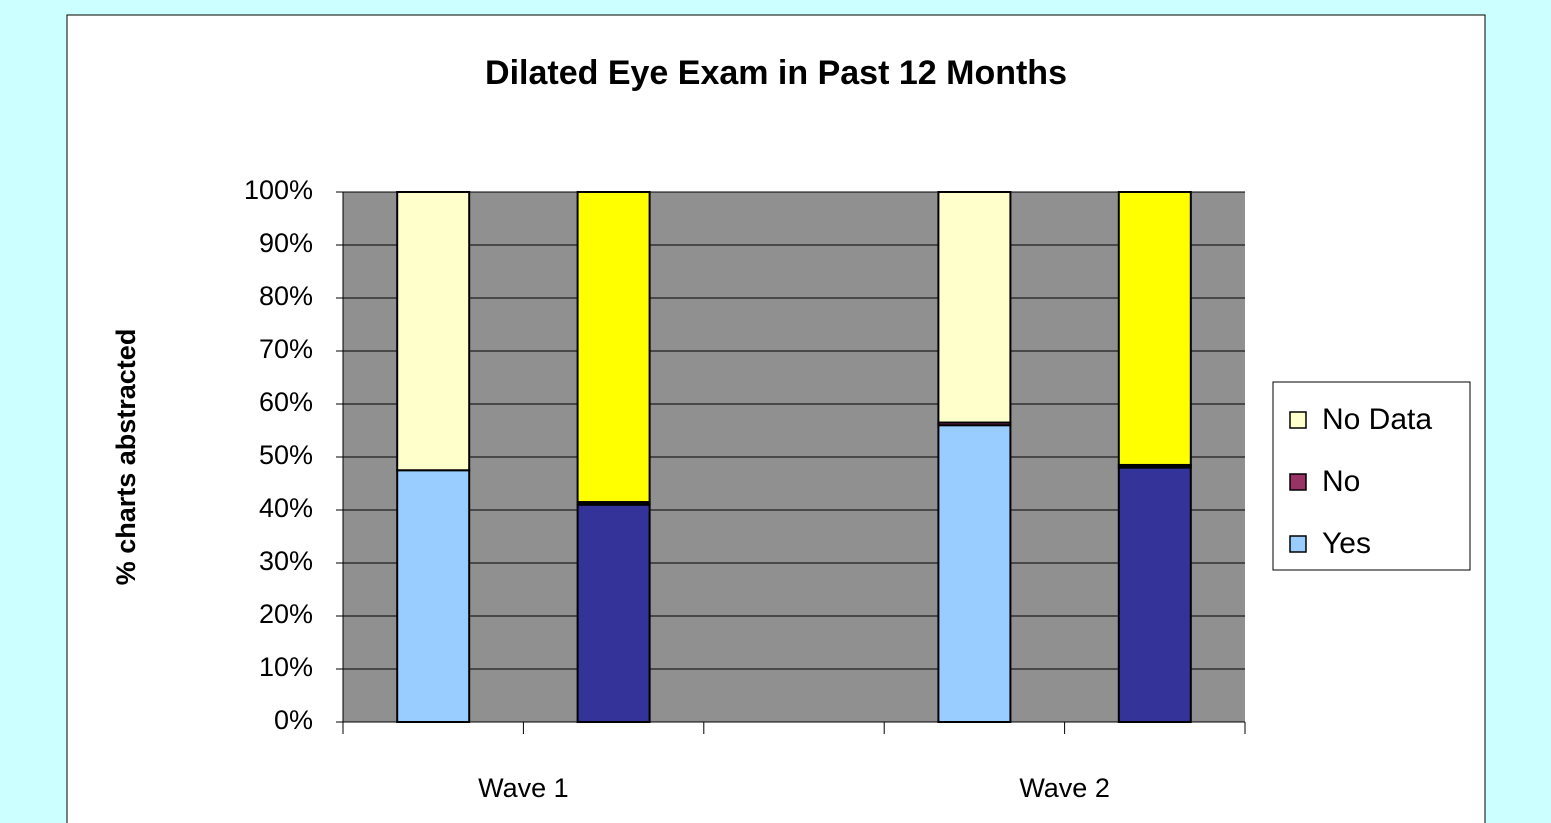  What do you see at coordinates (286, 243) in the screenshot?
I see `y-tick-label: 90%` at bounding box center [286, 243].